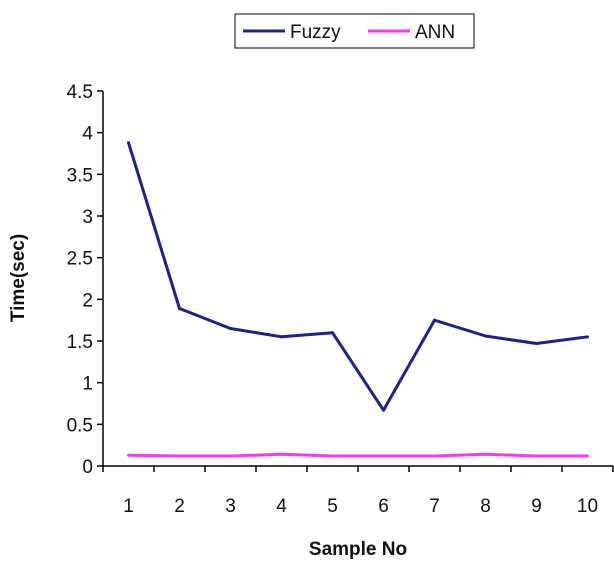  What do you see at coordinates (354, 31) in the screenshot?
I see `legend: Fuzzy ANN` at bounding box center [354, 31].